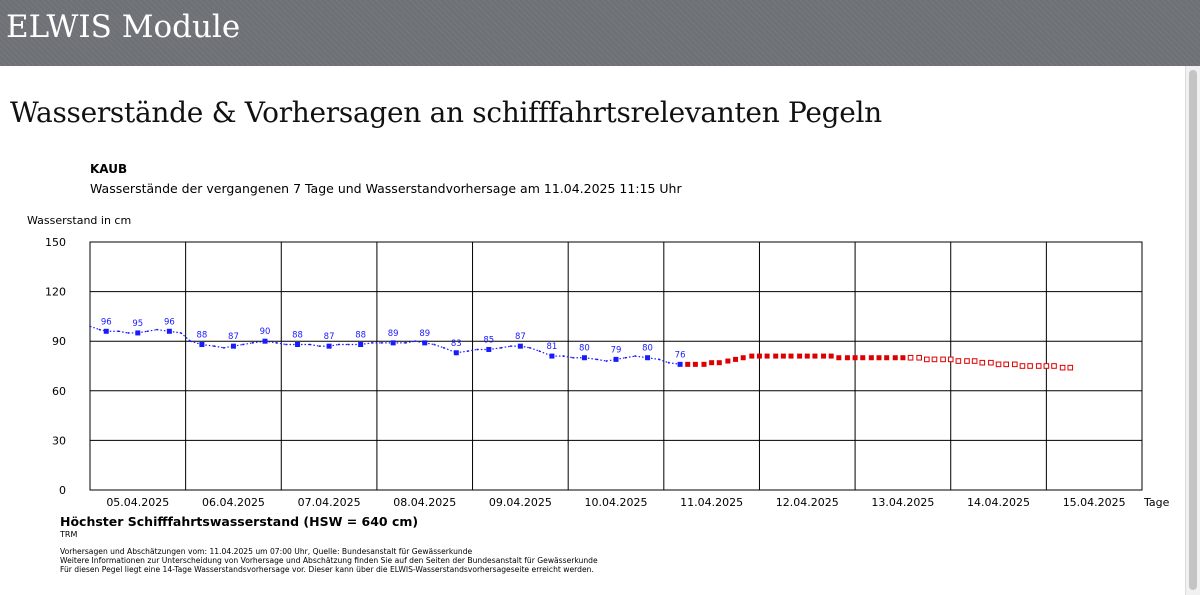 The image size is (1200, 595). Describe the element at coordinates (552, 347) in the screenshot. I see `data-label: 81` at that location.